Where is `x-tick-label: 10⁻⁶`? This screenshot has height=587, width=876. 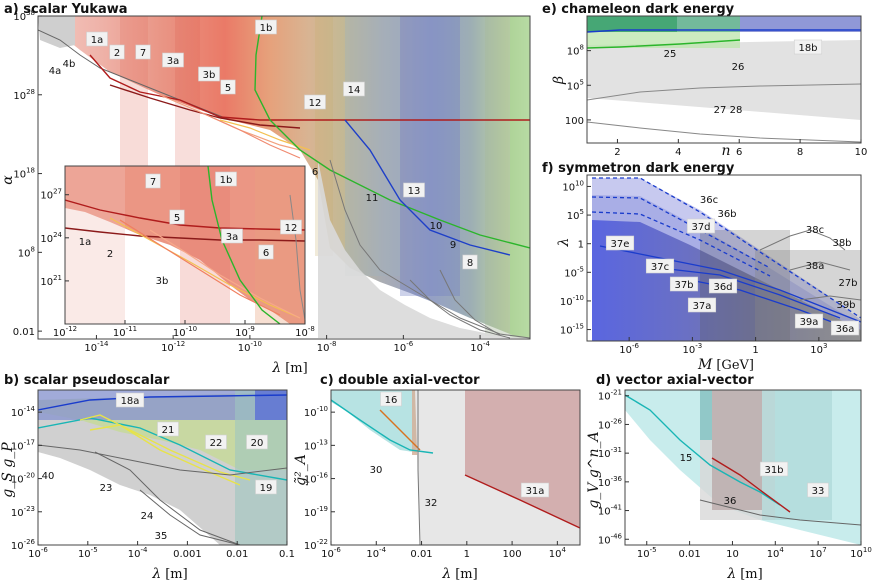 x-tick-label: 10⁻⁶ is located at coordinates (38, 553).